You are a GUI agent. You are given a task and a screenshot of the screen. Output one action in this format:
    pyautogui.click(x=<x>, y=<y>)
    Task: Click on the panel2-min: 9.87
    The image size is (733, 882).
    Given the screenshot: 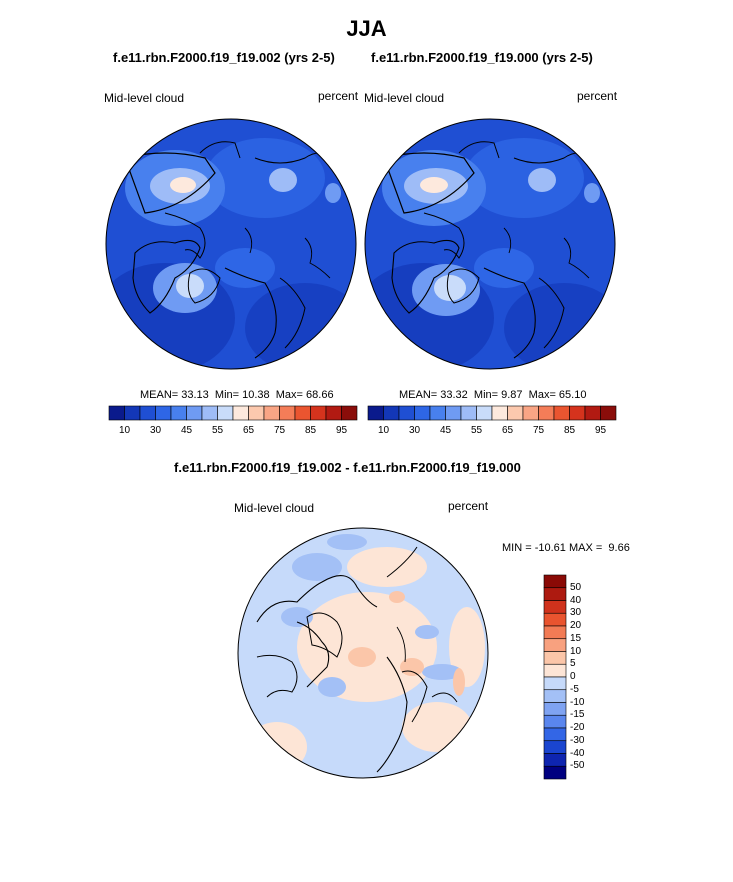 What is the action you would take?
    pyautogui.click(x=512, y=395)
    